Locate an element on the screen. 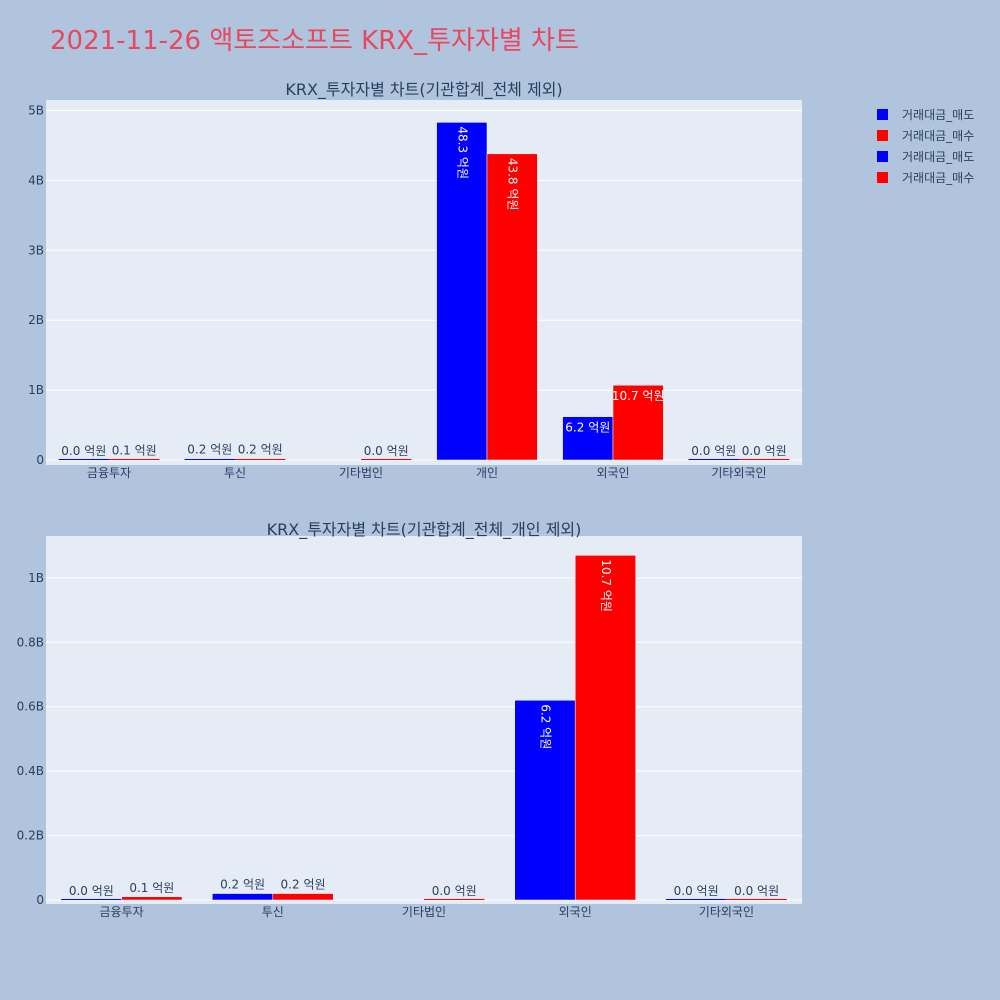 This screenshot has width=1000, height=1000. y-axis-1: 0 1B 2B 3B 4B 5B is located at coordinates (36, 285).